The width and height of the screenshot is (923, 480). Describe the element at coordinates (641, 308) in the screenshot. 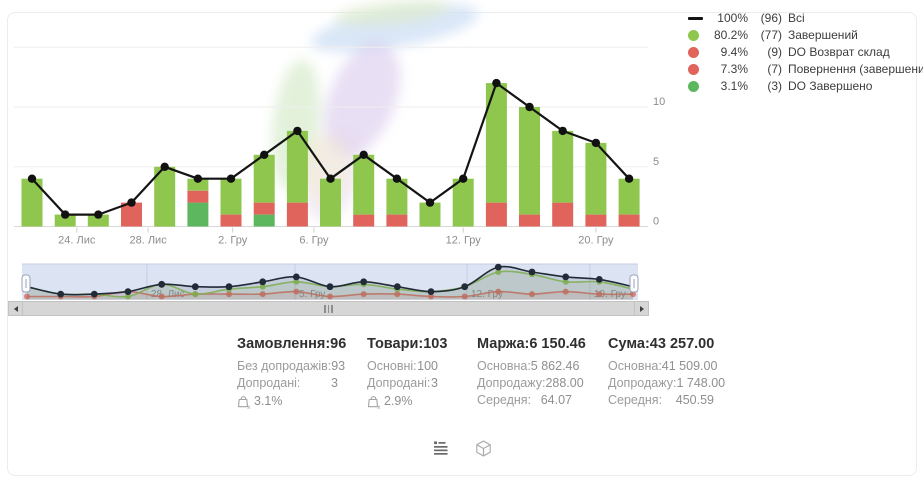

I see `scroll-right-button` at that location.